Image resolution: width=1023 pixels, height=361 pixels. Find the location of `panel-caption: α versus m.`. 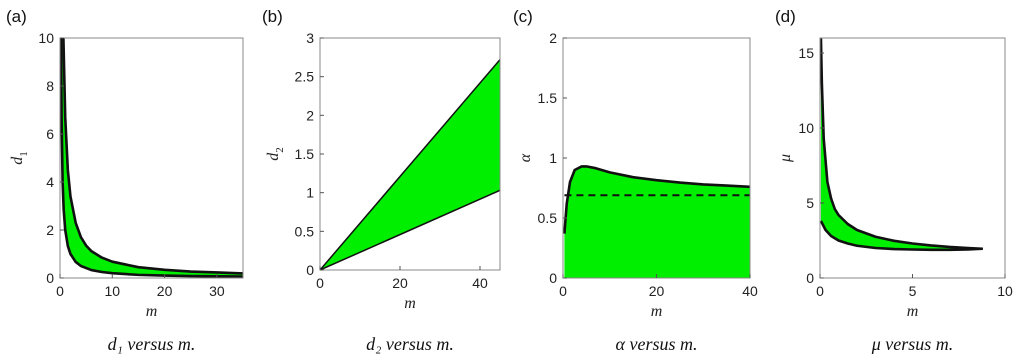

panel-caption: α versus m. is located at coordinates (657, 344).